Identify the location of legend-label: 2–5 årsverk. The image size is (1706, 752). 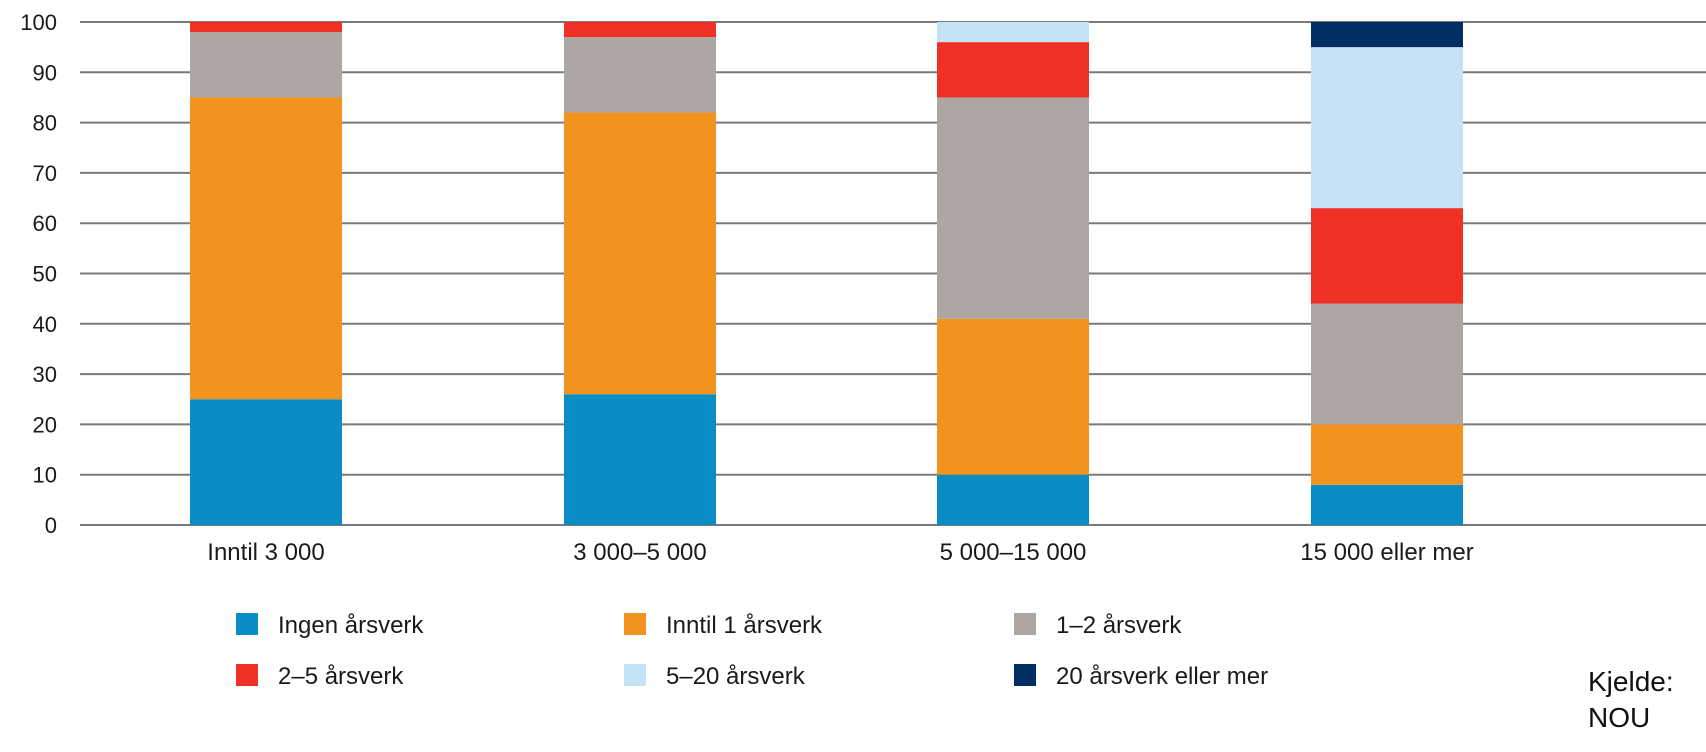
(341, 676).